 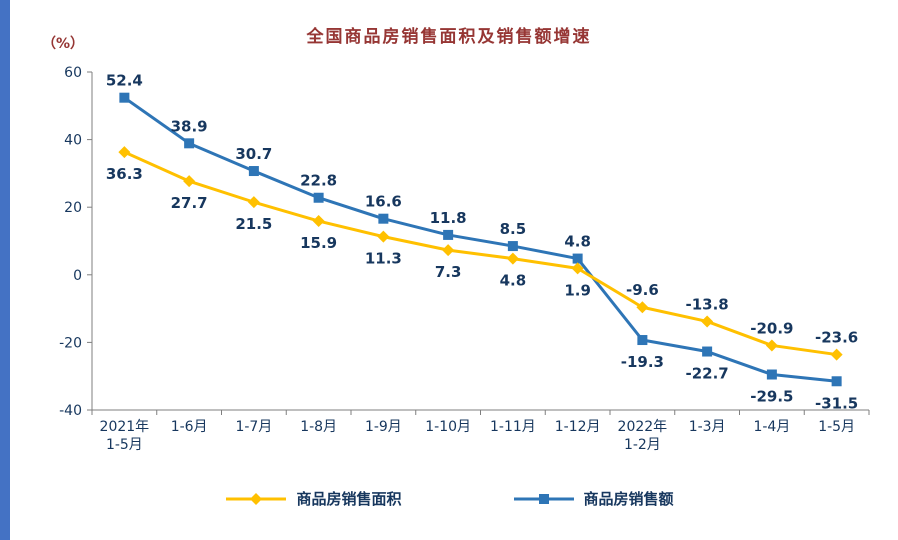 I want to click on data-label-sales-value: -19.3, so click(x=642, y=362).